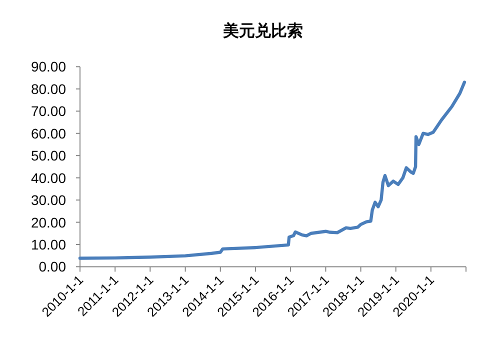  I want to click on y-tick-label: 50.00, so click(48, 156).